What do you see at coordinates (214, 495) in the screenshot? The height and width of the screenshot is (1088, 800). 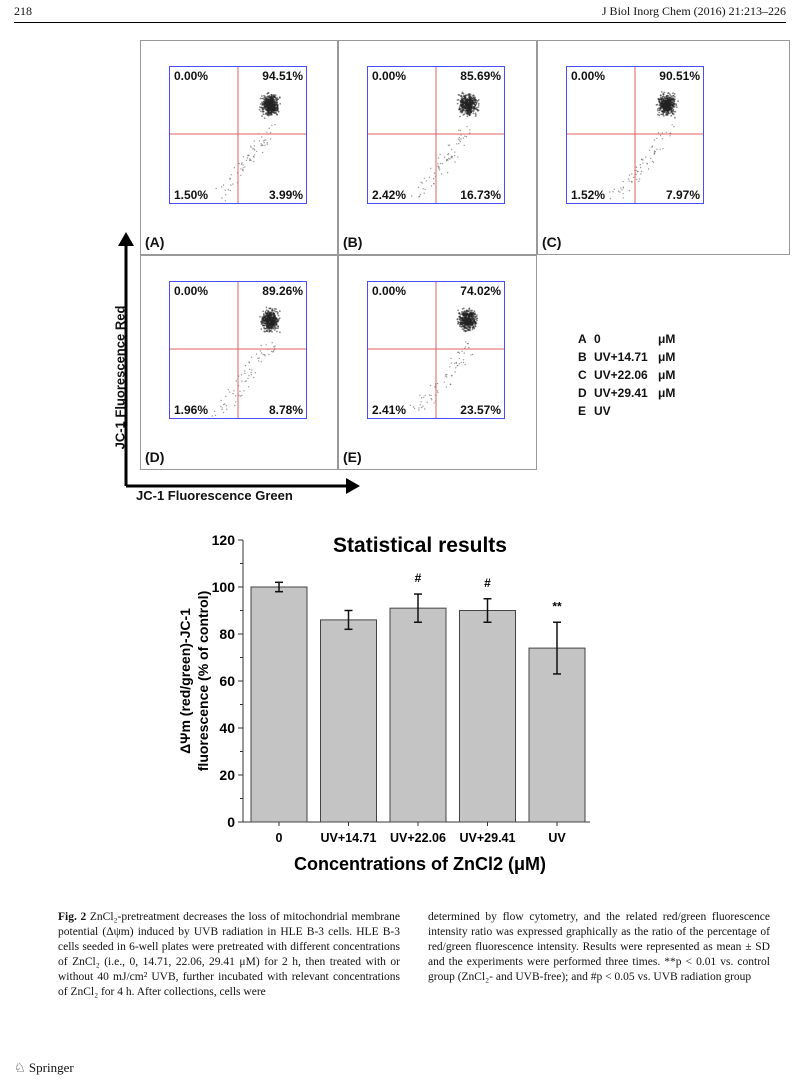 I see `x-axis-label: JC-1 Fluorescence Green` at bounding box center [214, 495].